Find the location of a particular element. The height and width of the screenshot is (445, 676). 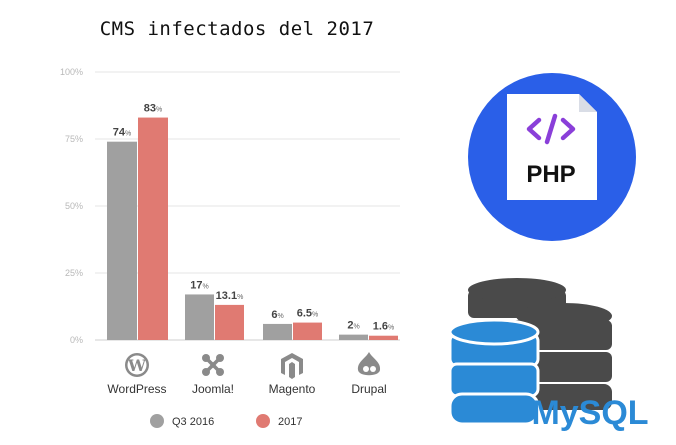

joomla-icon-arm is located at coordinates (210, 367).